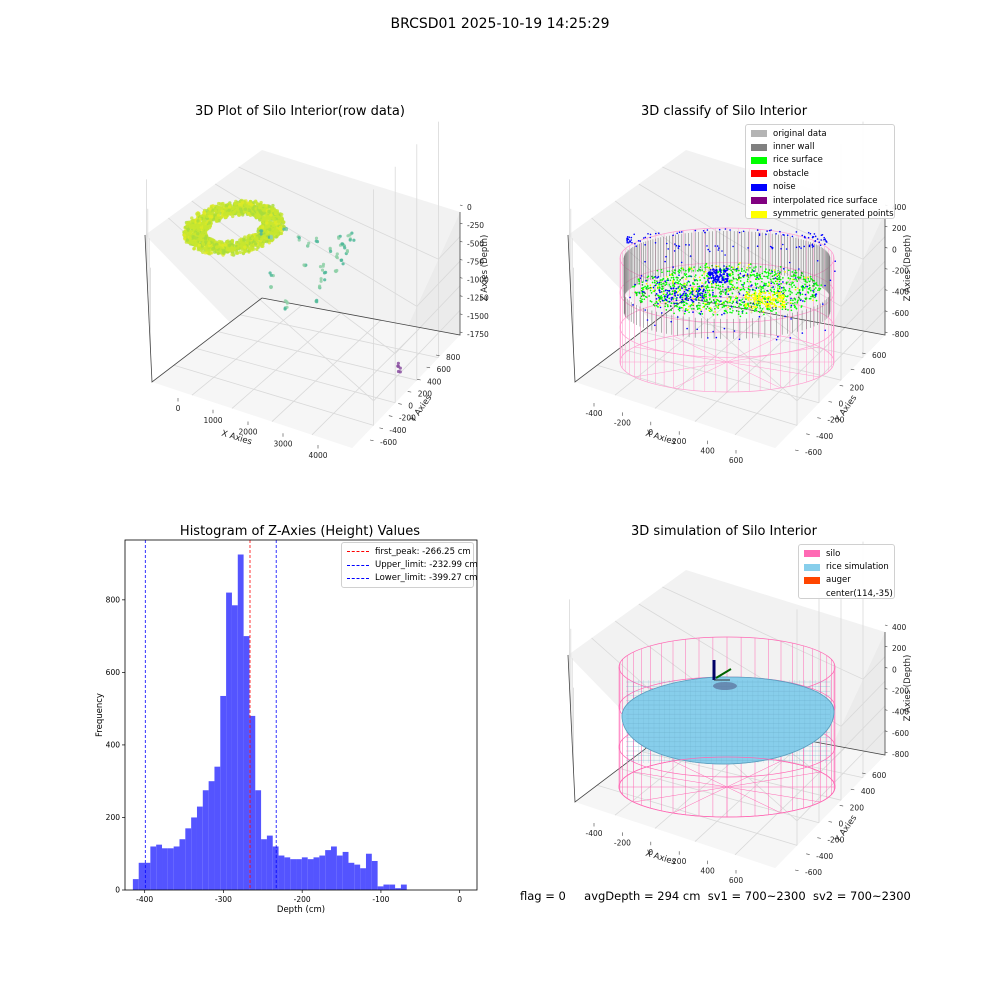 The height and width of the screenshot is (1000, 1000). I want to click on y-axis-label: Frequency, so click(100, 715).